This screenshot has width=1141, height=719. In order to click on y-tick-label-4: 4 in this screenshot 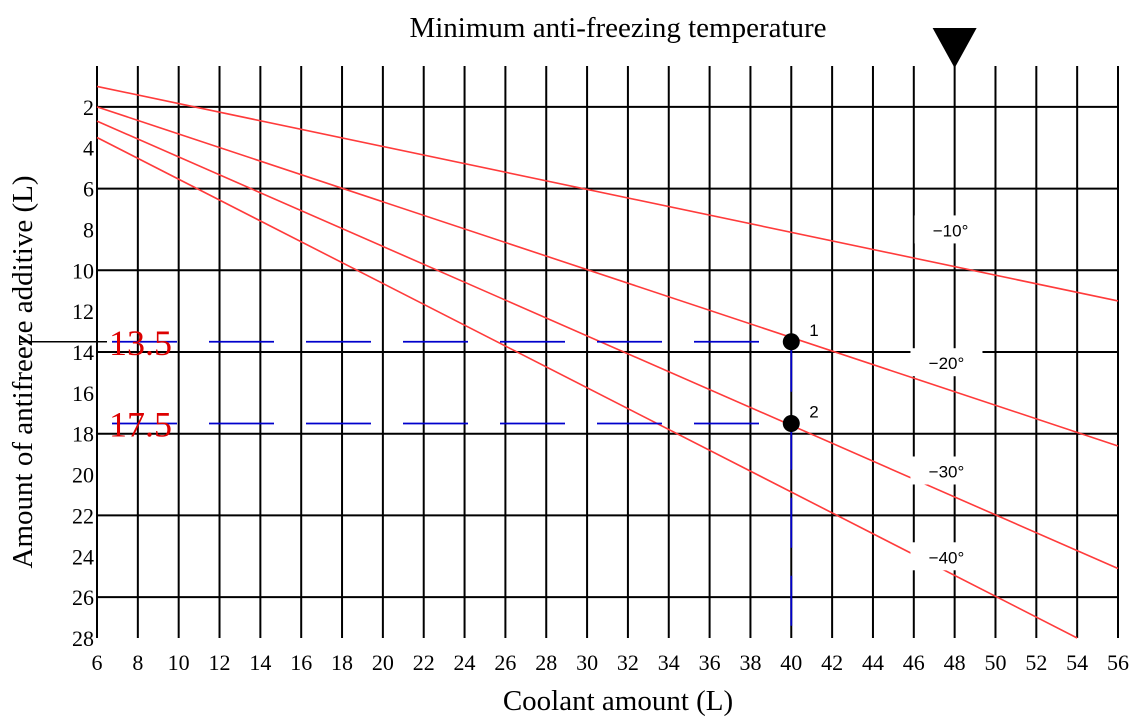, I will do `click(88, 148)`.